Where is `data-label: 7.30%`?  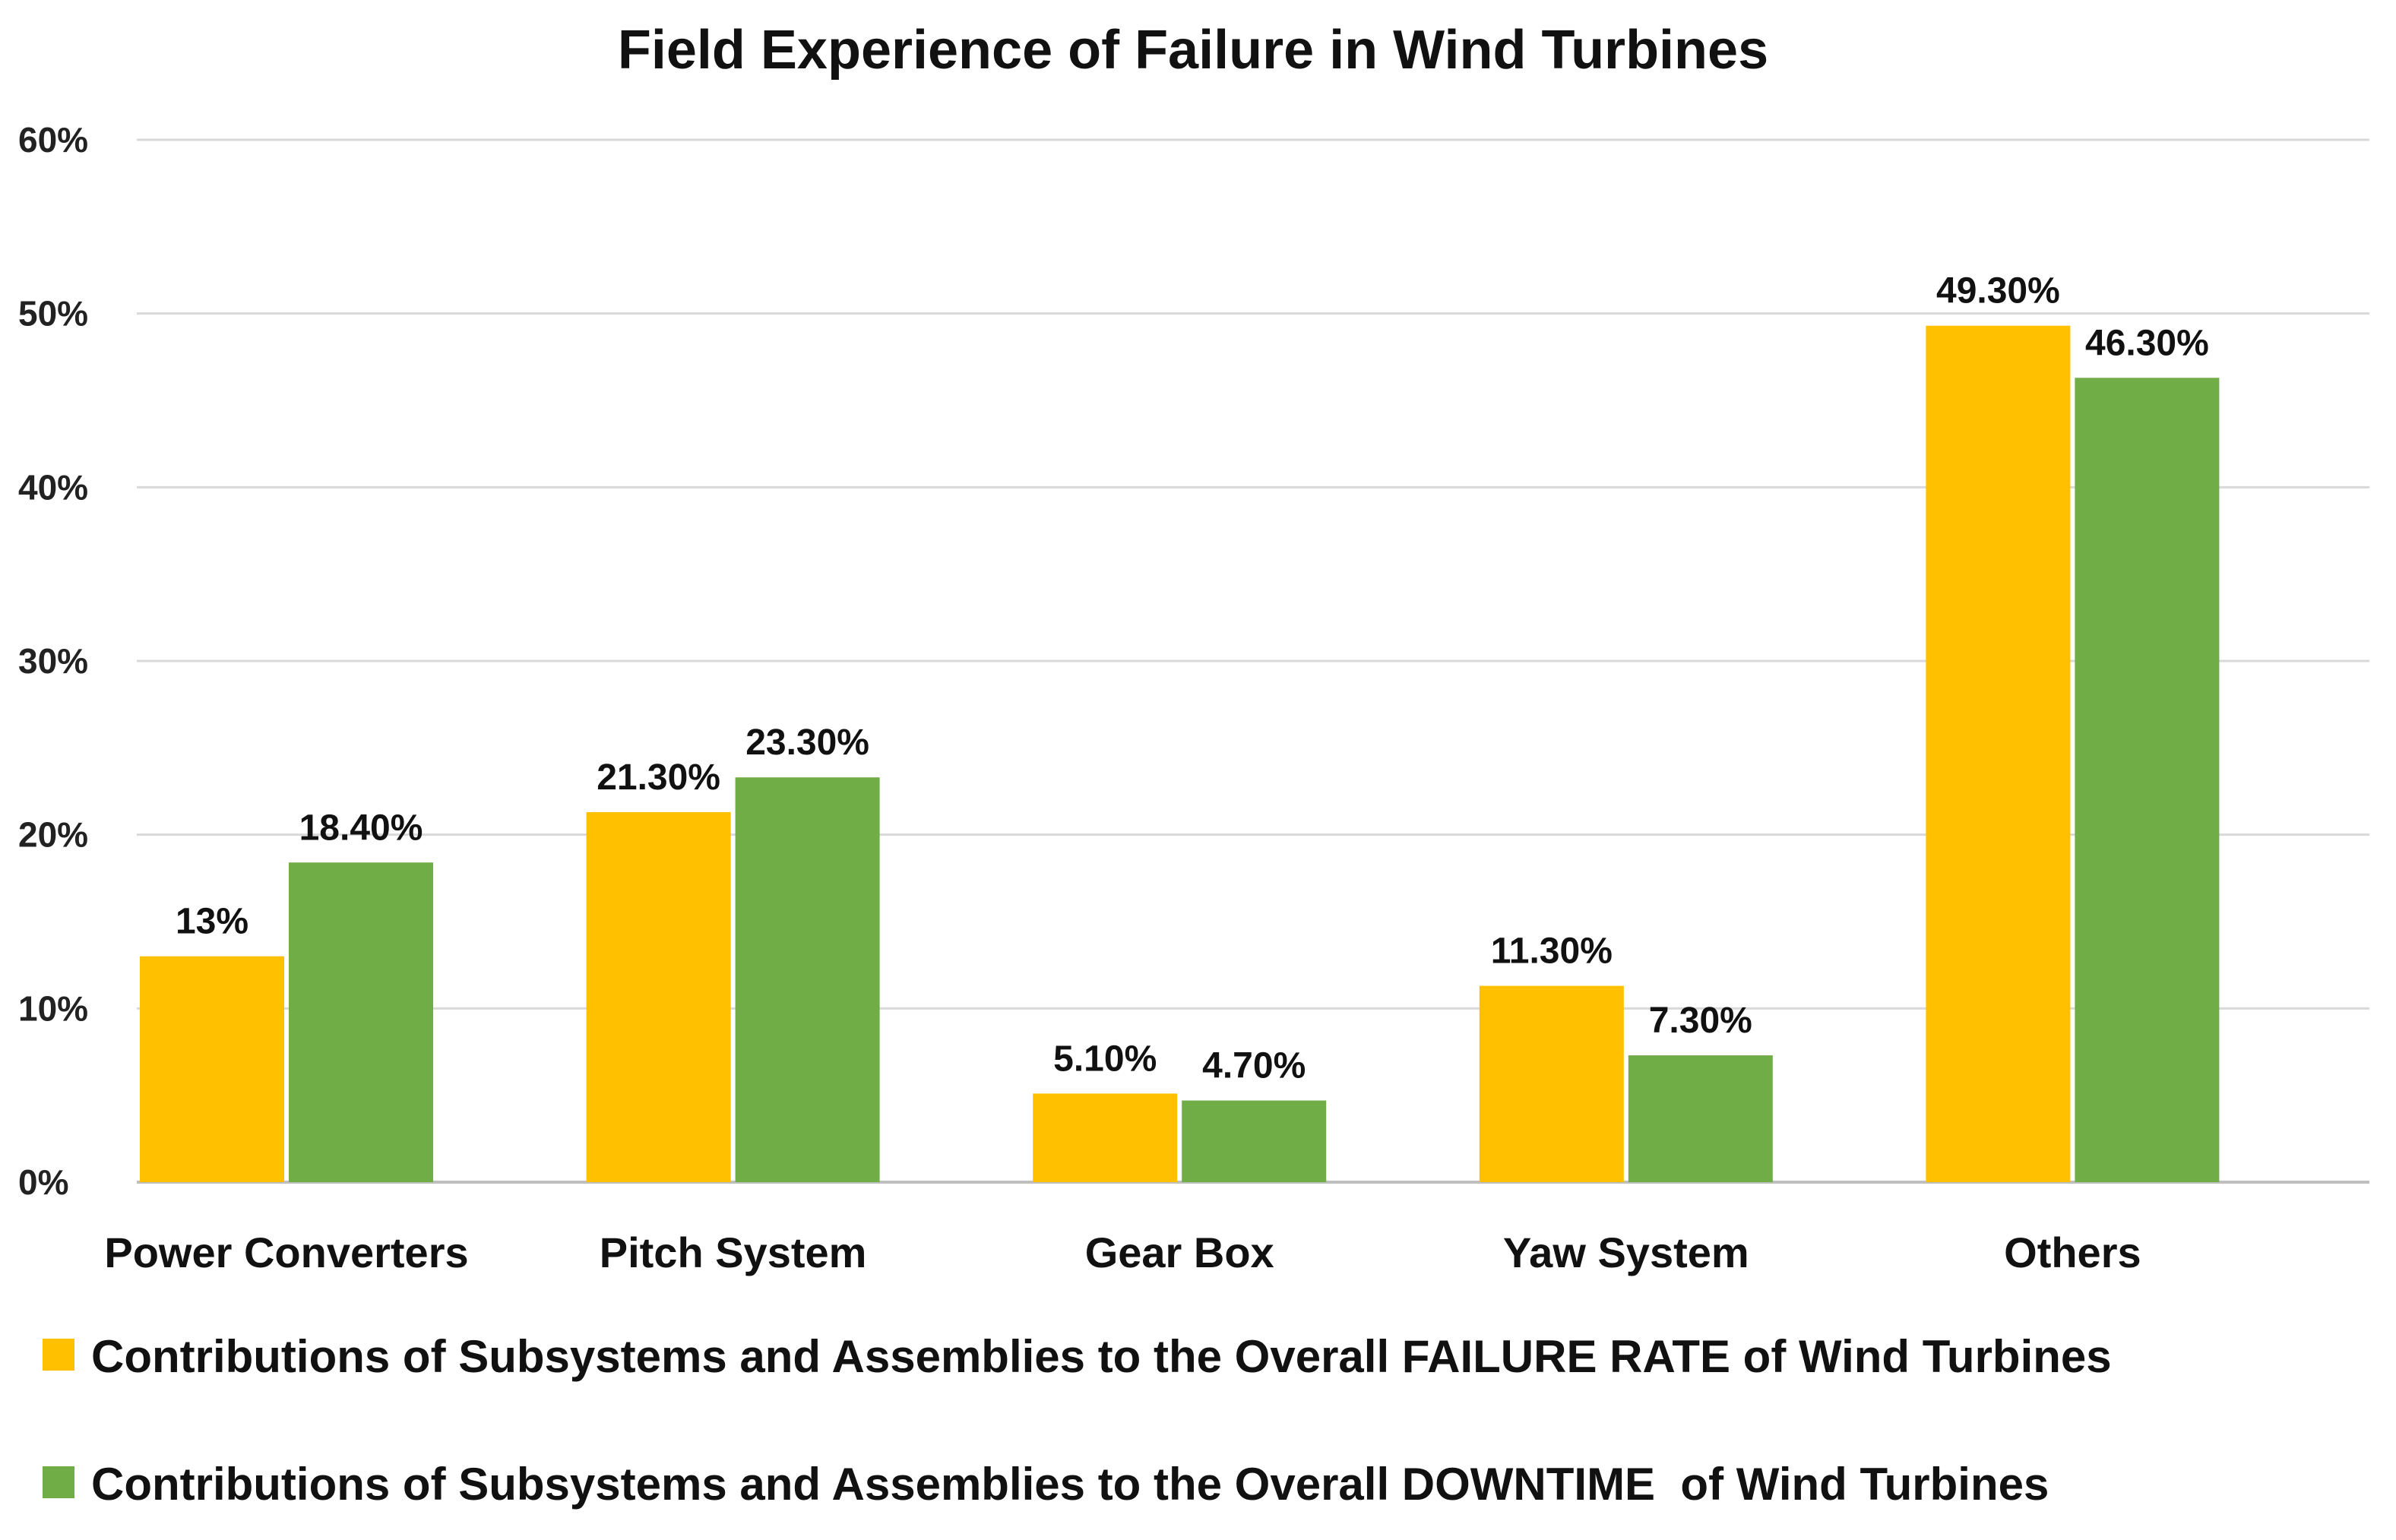 data-label: 7.30% is located at coordinates (1700, 1021).